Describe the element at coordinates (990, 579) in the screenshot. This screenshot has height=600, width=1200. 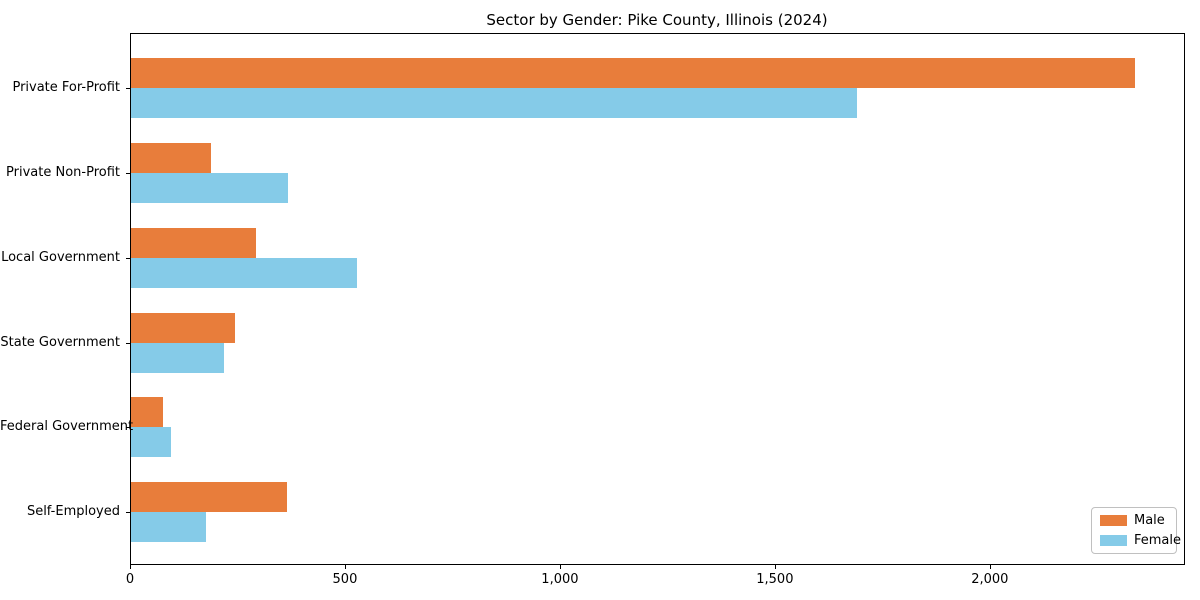
I see `x-tick-label: 2,000` at that location.